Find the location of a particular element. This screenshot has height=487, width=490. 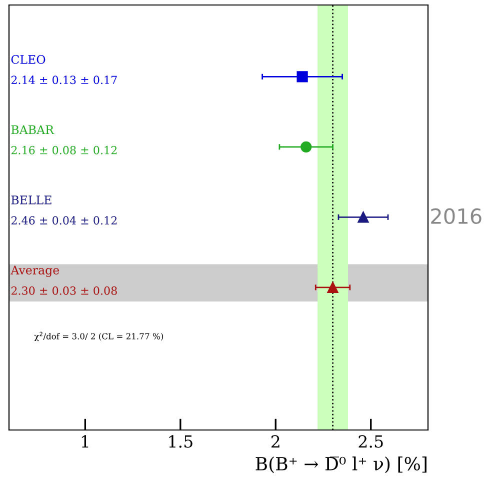

x-tick-label: 1 is located at coordinates (85, 441).